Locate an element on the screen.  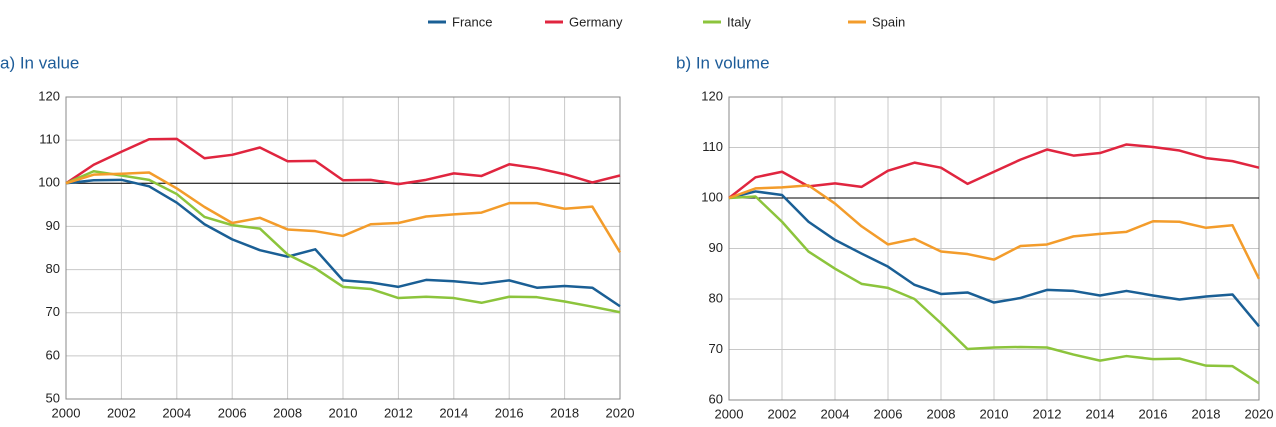
legend-label: Spain is located at coordinates (888, 21).